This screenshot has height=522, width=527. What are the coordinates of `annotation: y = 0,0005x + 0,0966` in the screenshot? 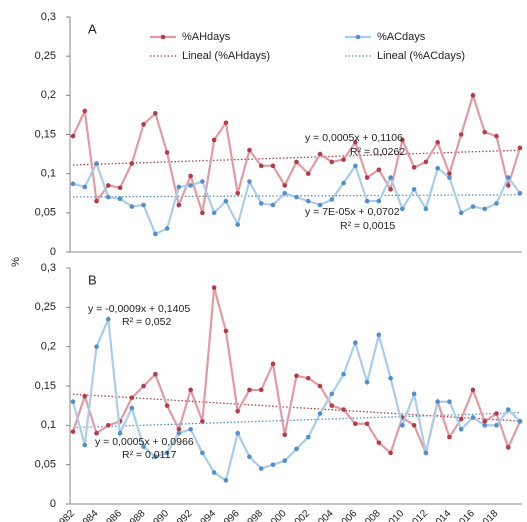 It's located at (144, 442).